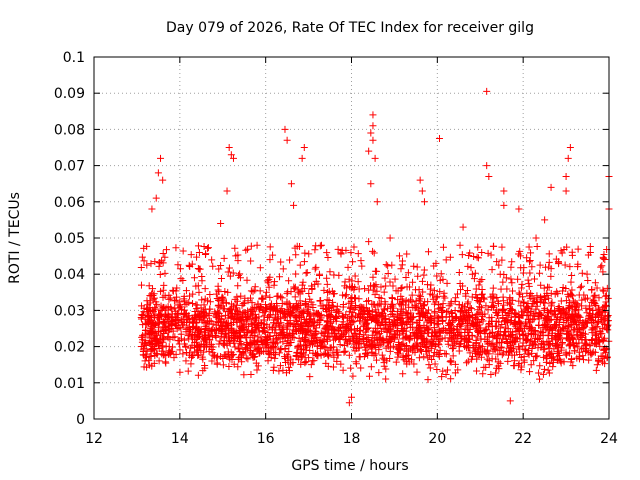 The height and width of the screenshot is (480, 640). I want to click on y-tick-label: 0.1, so click(74, 58).